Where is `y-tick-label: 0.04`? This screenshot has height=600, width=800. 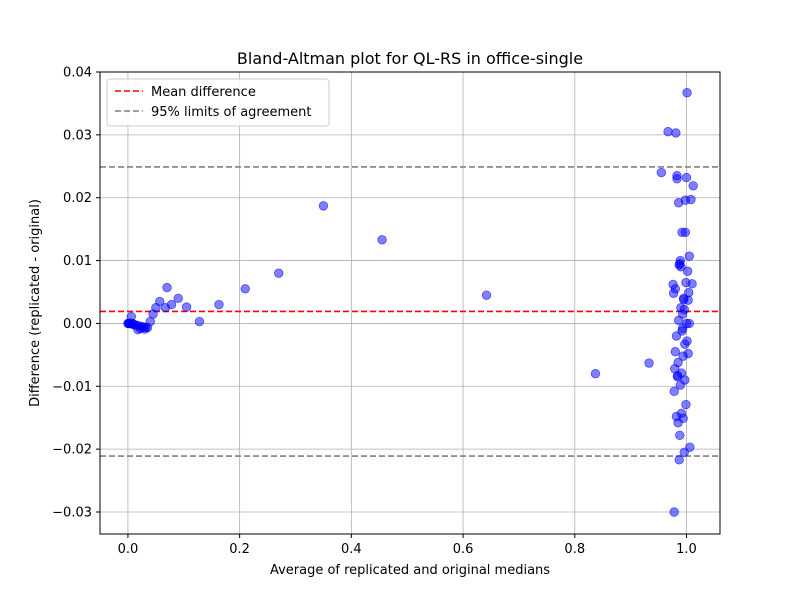 y-tick-label: 0.04 is located at coordinates (77, 73).